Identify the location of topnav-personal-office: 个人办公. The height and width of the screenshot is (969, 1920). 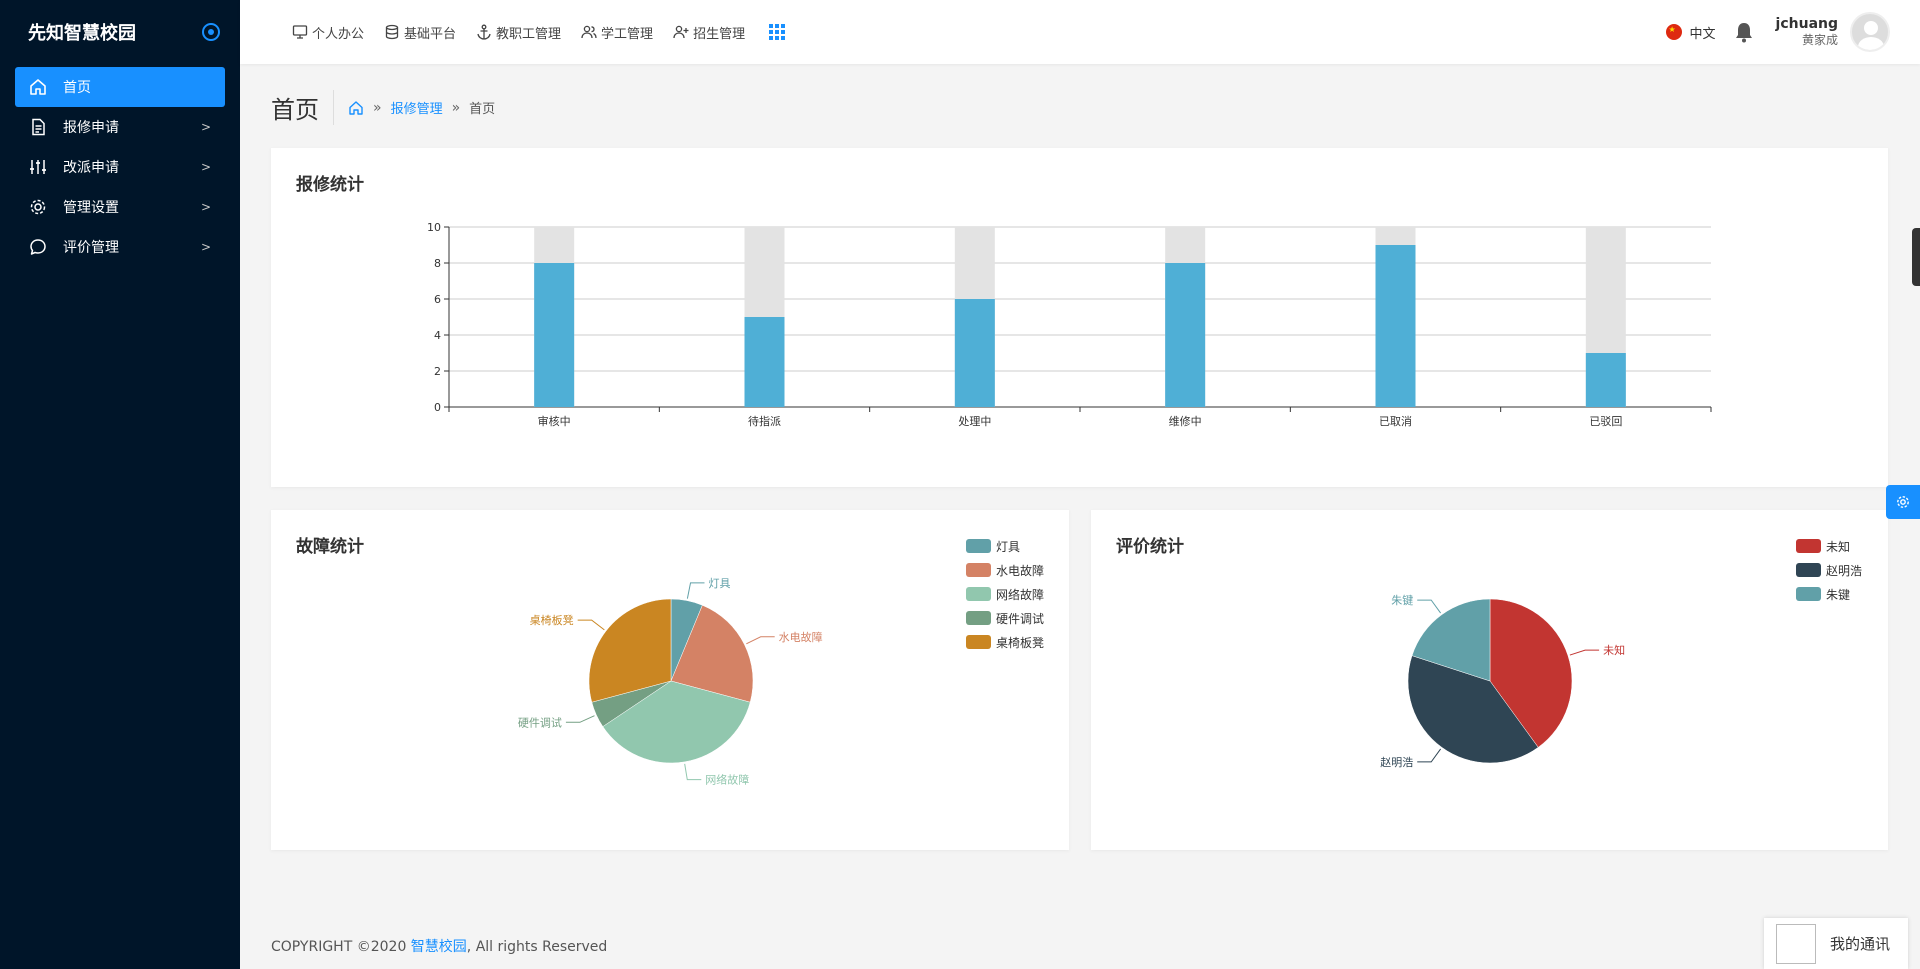
(328, 32).